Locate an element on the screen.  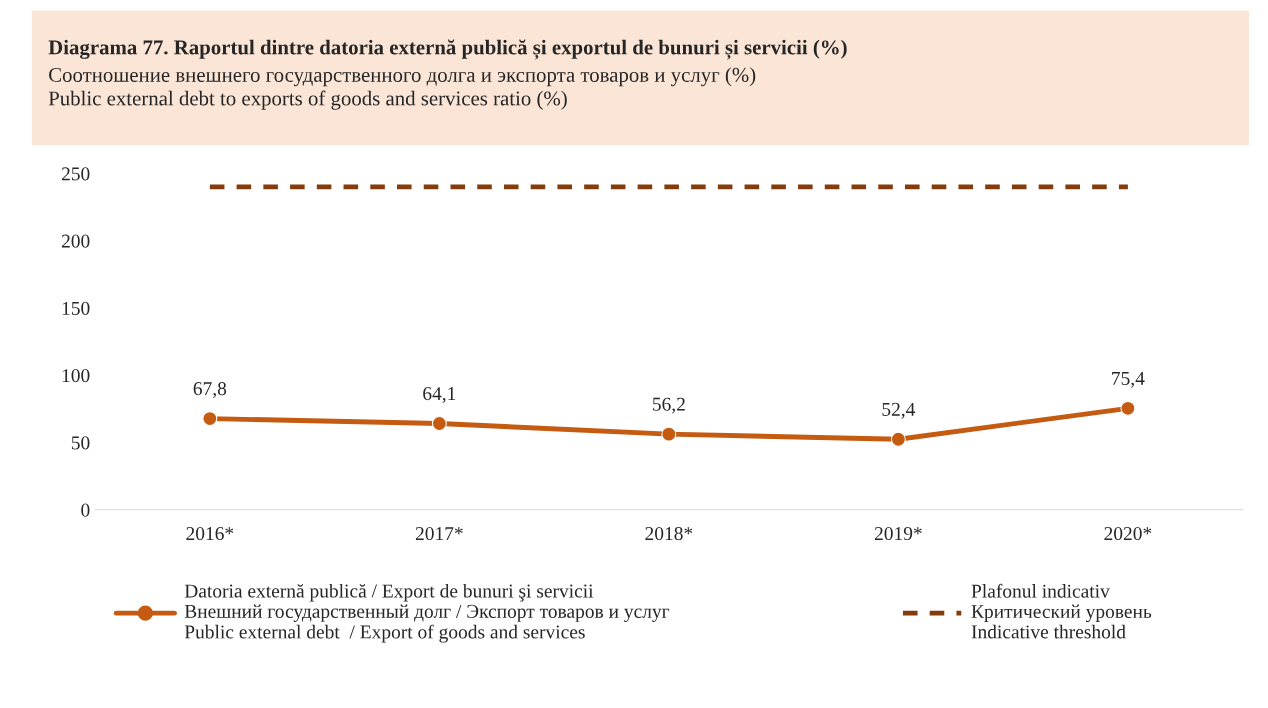
chart-subtitle: Соотношение внешнего государственного долга и экспорта товаров и услуг (%) Public external debt to exports of goods and services ratio (%) is located at coordinates (402, 88).